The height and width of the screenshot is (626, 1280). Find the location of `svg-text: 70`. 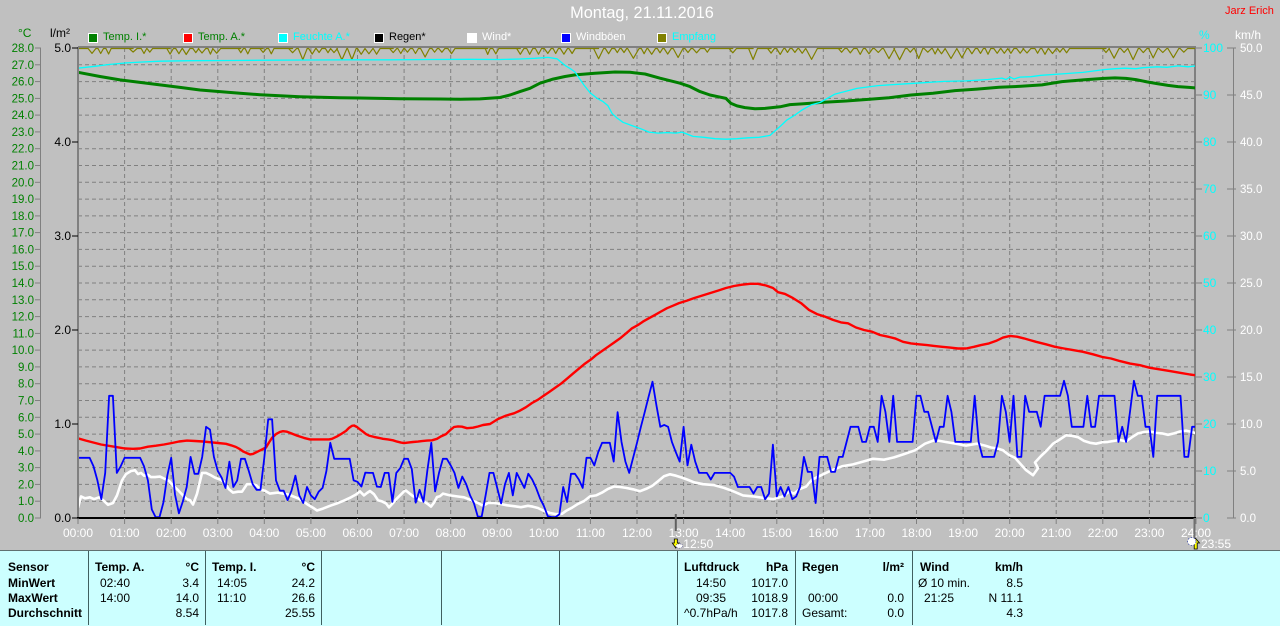

svg-text: 70 is located at coordinates (1210, 189).